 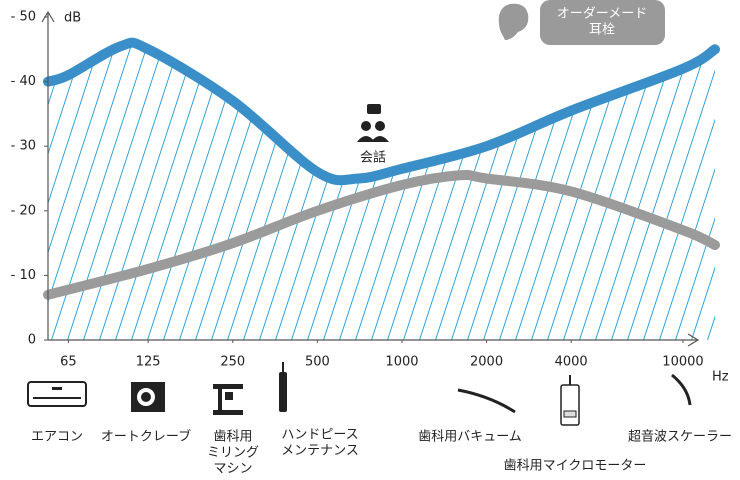 What do you see at coordinates (148, 362) in the screenshot?
I see `x-tick-label: 125` at bounding box center [148, 362].